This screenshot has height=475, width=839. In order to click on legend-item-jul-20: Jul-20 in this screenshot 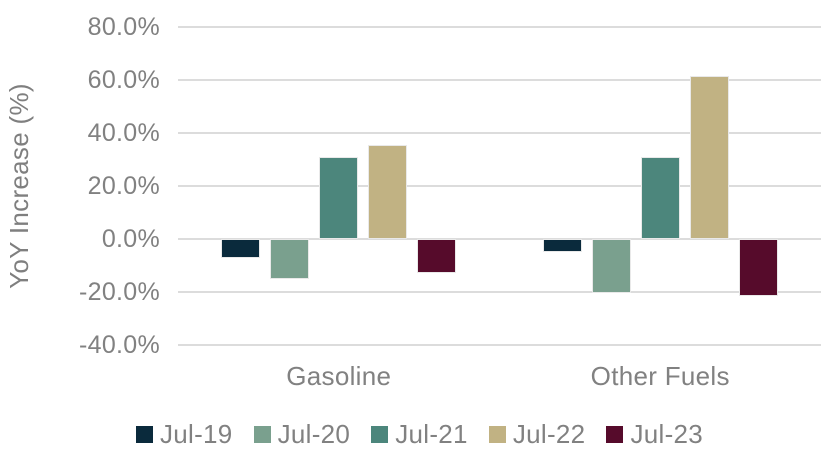, I will do `click(302, 434)`.